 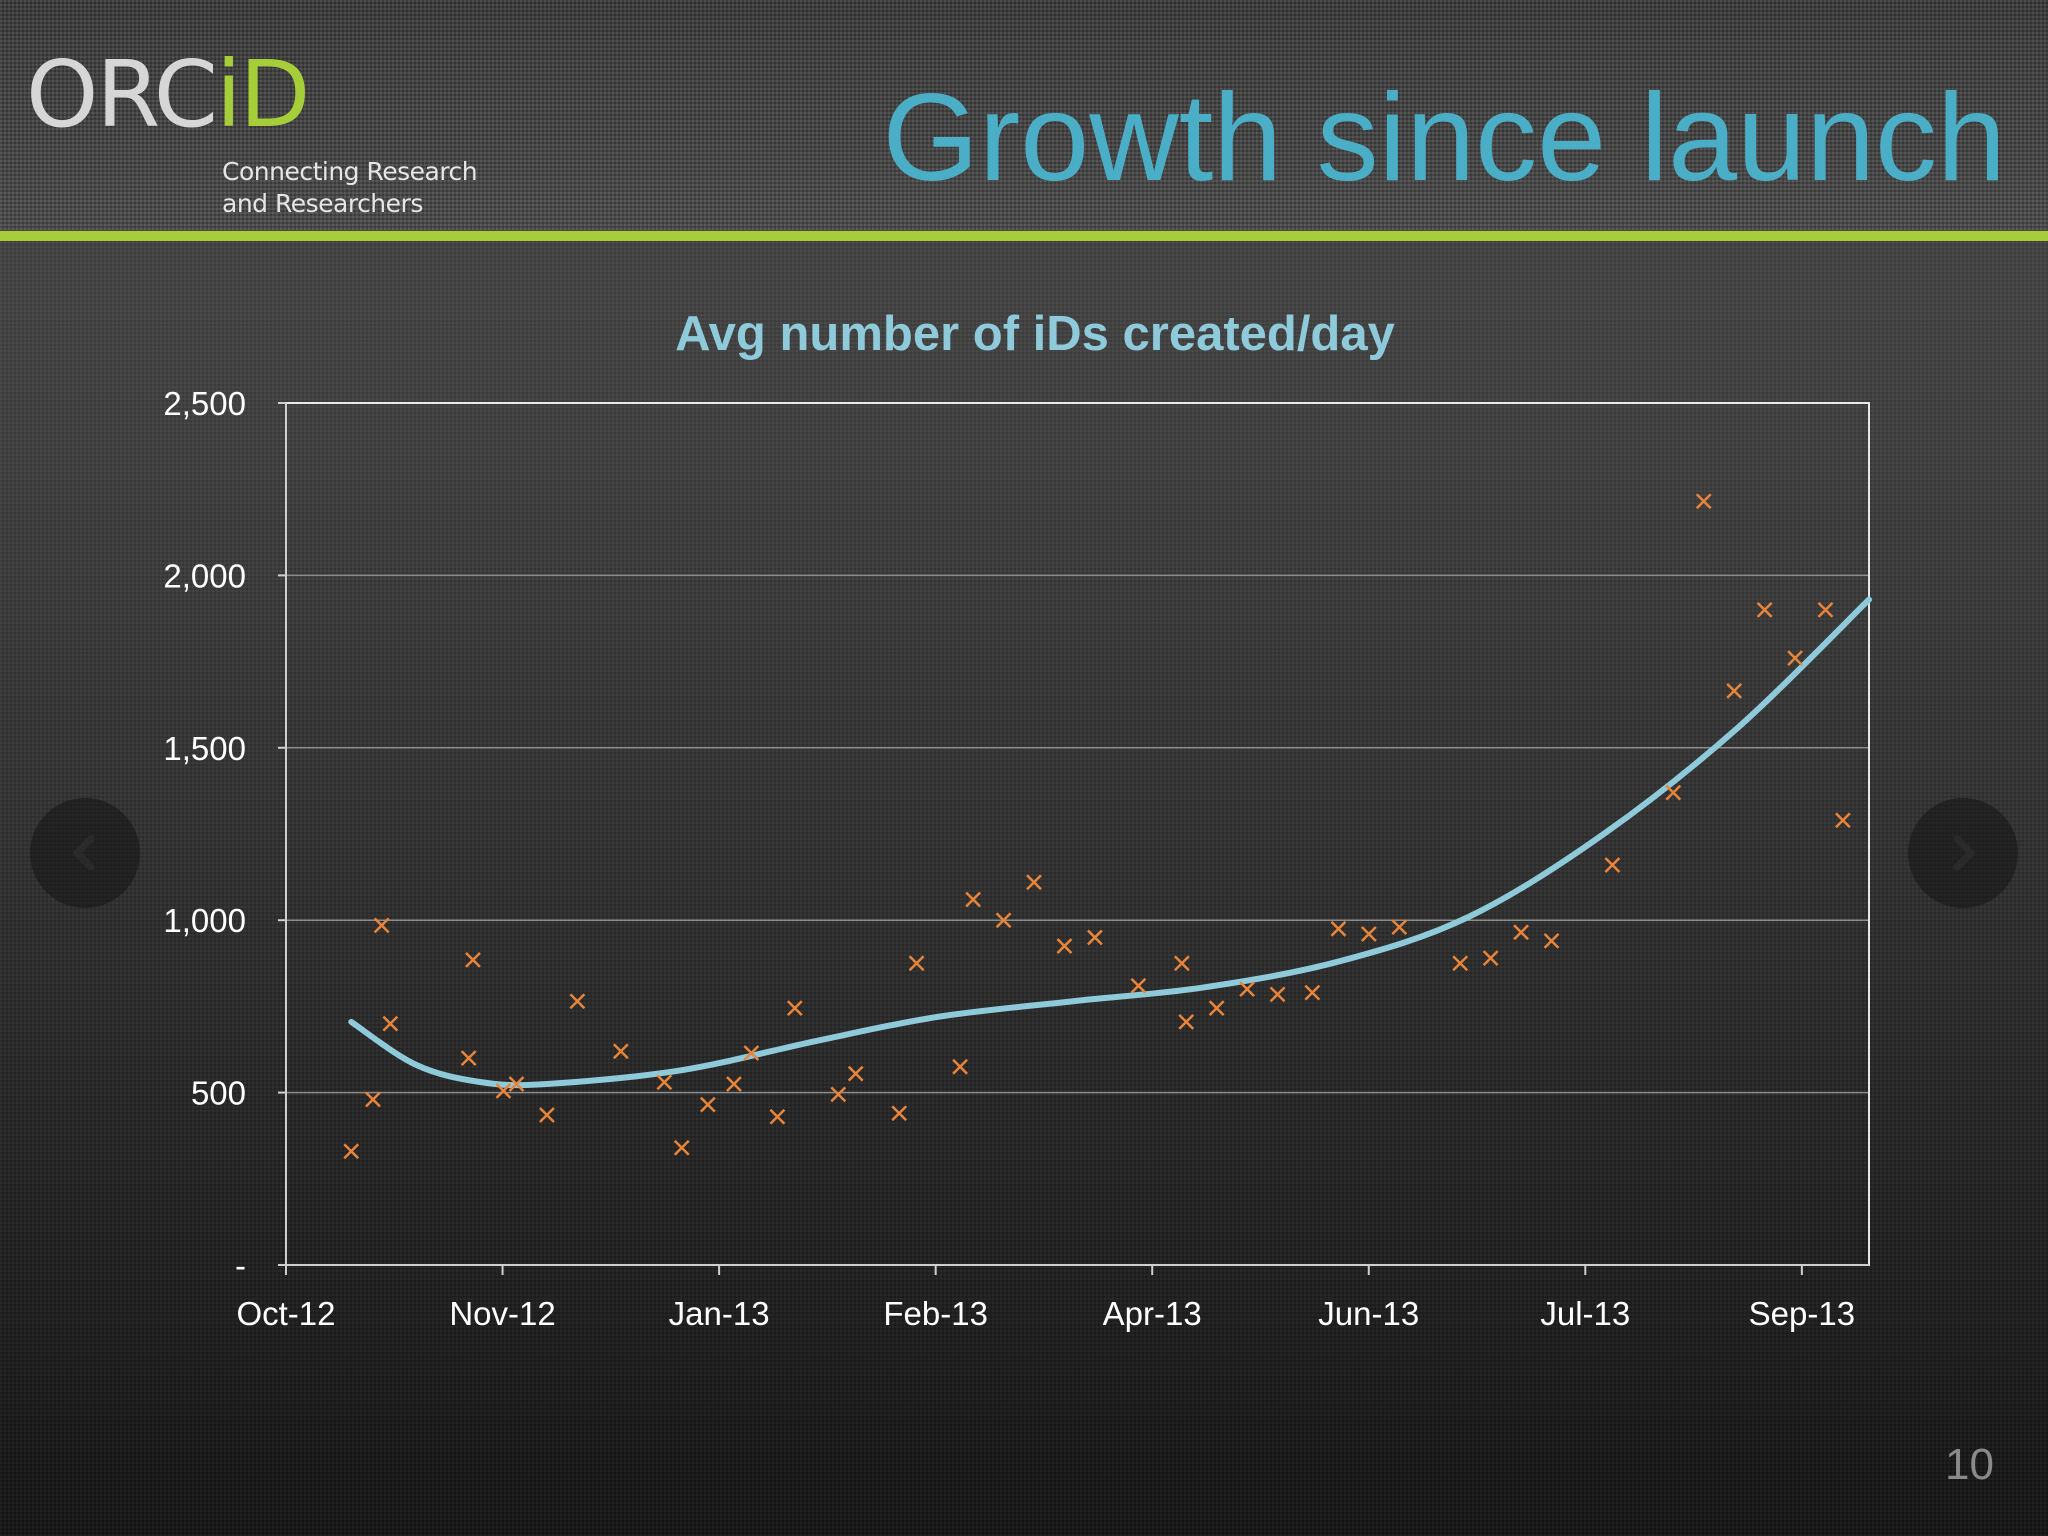 I want to click on x-tick-label: Feb-13, so click(x=935, y=1313).